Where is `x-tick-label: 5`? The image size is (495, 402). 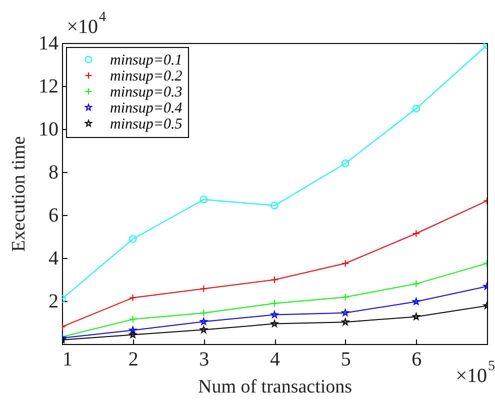
x-tick-label: 5 is located at coordinates (345, 359).